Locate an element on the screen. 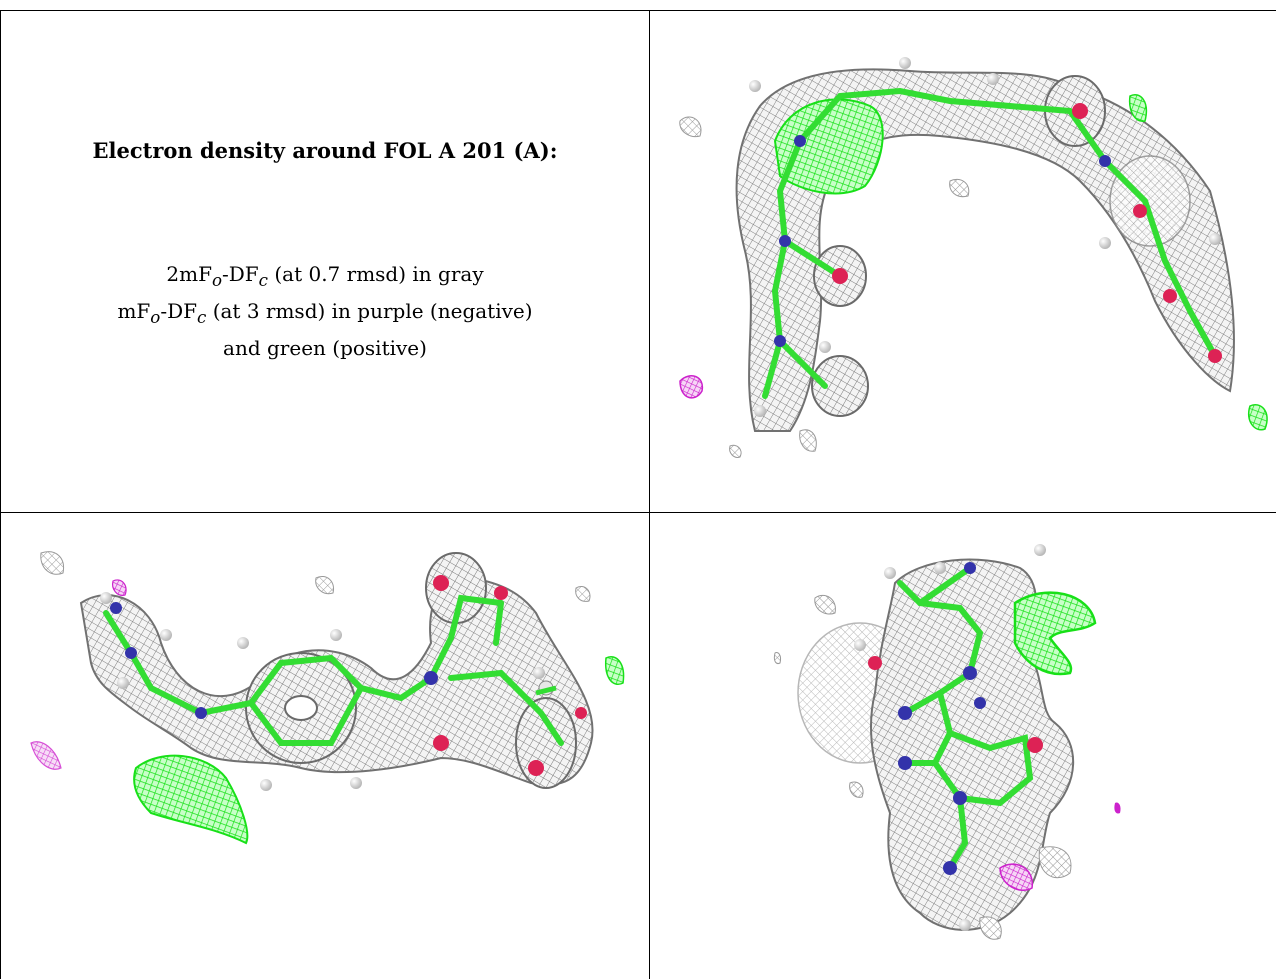 This screenshot has width=1276, height=979. border-top is located at coordinates (638, 10).